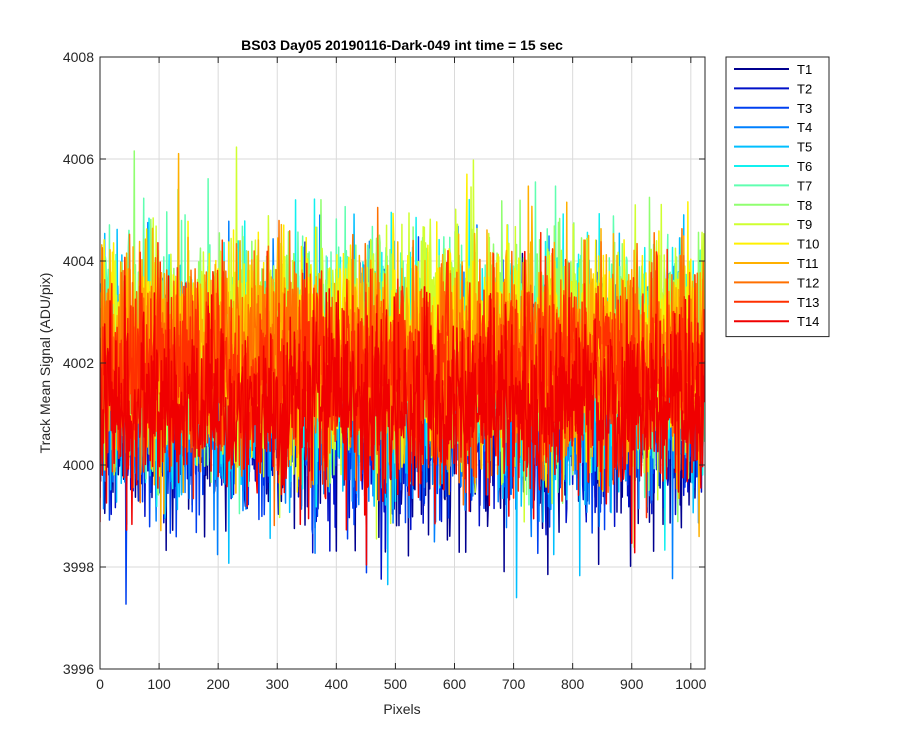 The height and width of the screenshot is (750, 900). What do you see at coordinates (804, 88) in the screenshot?
I see `legend-label: T2` at bounding box center [804, 88].